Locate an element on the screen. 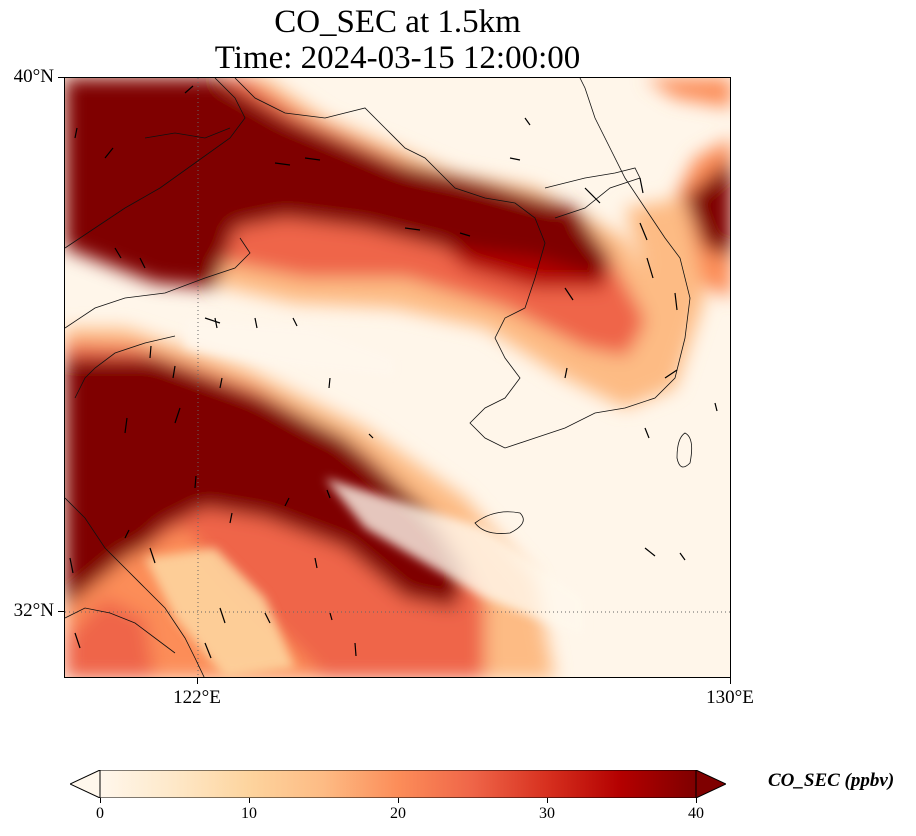 This screenshot has height=836, width=916. lat-label-40n: 40°N is located at coordinates (33, 76).